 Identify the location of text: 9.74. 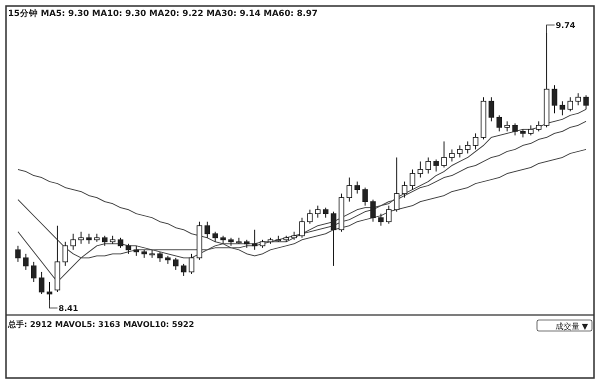
(566, 25).